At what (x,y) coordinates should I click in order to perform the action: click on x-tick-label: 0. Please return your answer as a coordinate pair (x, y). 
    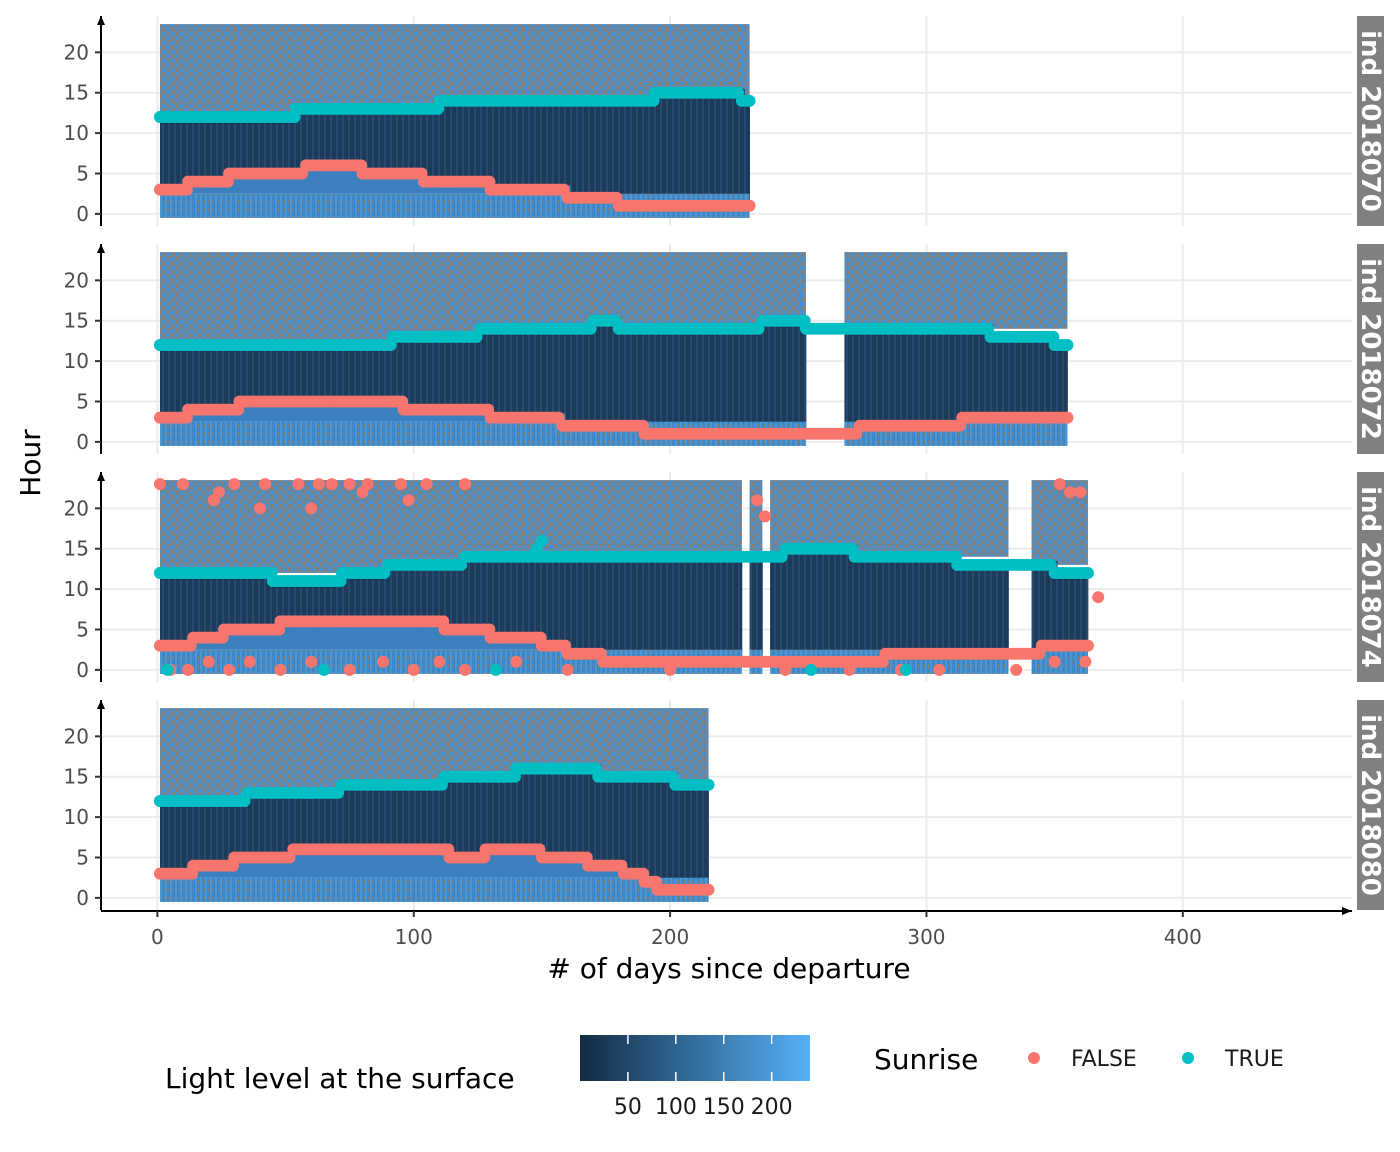
    Looking at the image, I should click on (157, 937).